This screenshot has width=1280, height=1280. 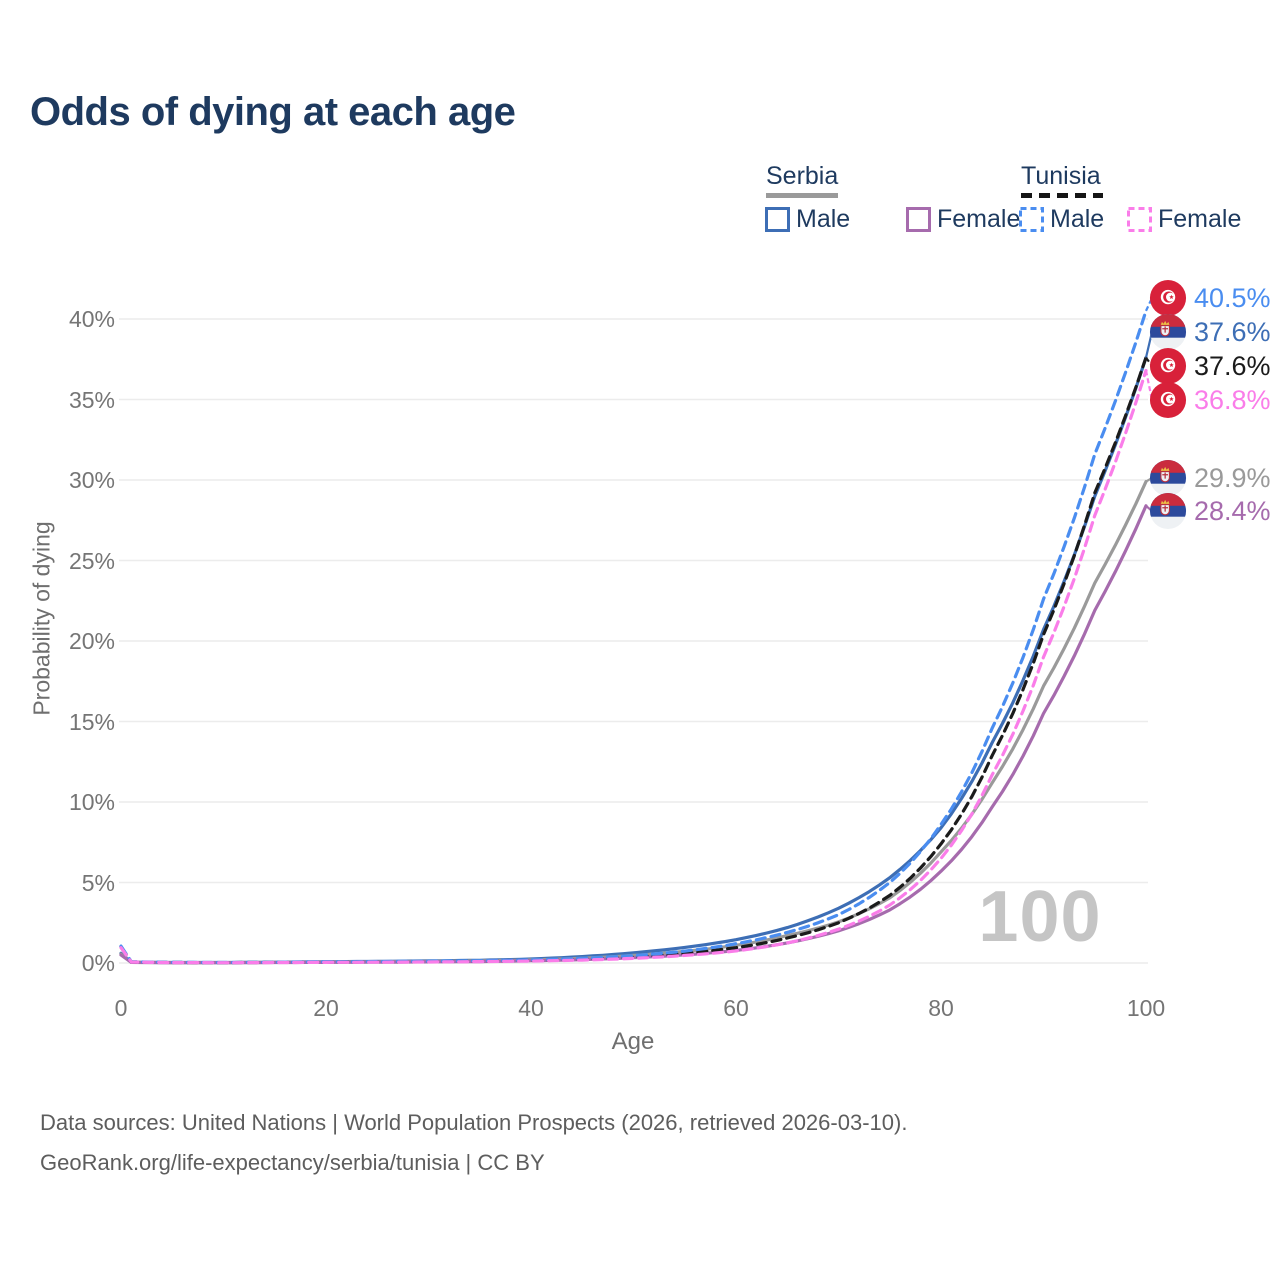 I want to click on tunisia-dashed-line-swatch, so click(x=1062, y=195).